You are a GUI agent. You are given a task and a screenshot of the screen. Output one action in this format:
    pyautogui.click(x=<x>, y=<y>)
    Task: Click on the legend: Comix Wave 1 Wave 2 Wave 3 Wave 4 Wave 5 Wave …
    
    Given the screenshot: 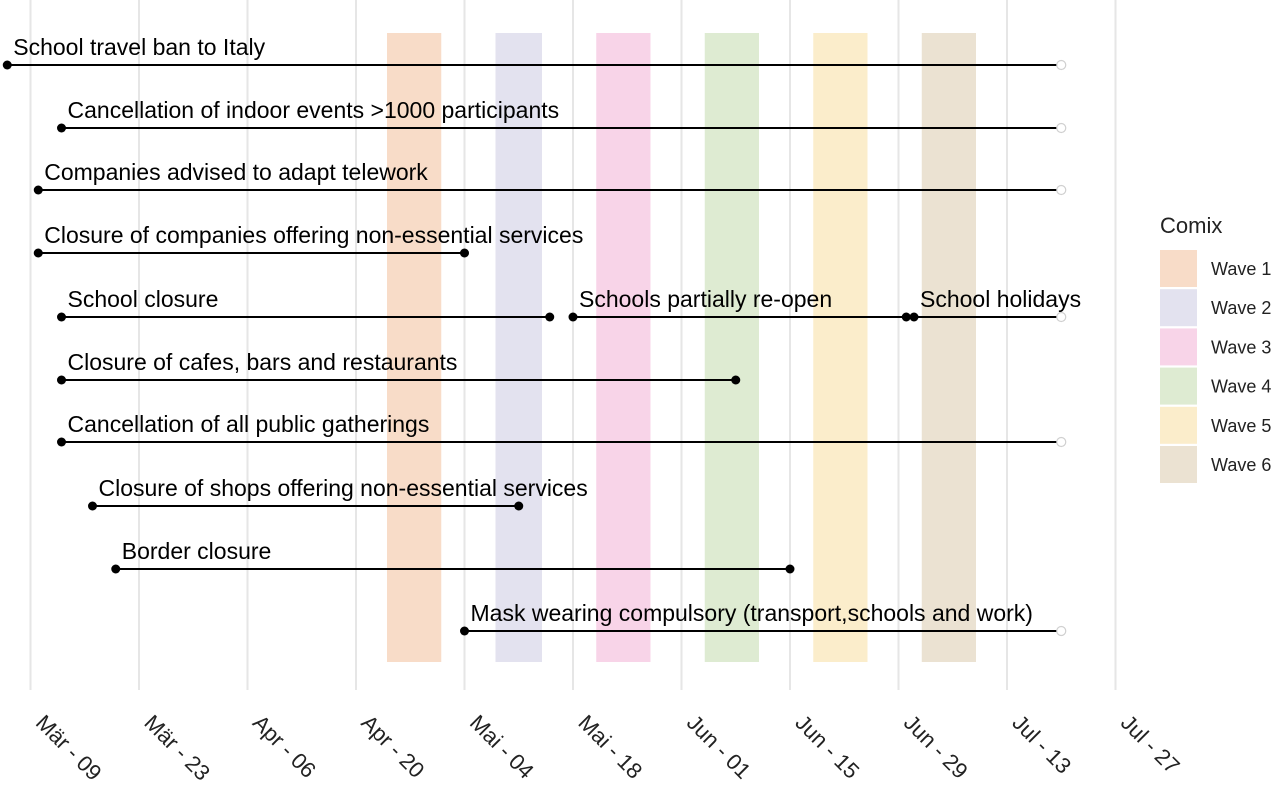 What is the action you would take?
    pyautogui.click(x=1215, y=348)
    